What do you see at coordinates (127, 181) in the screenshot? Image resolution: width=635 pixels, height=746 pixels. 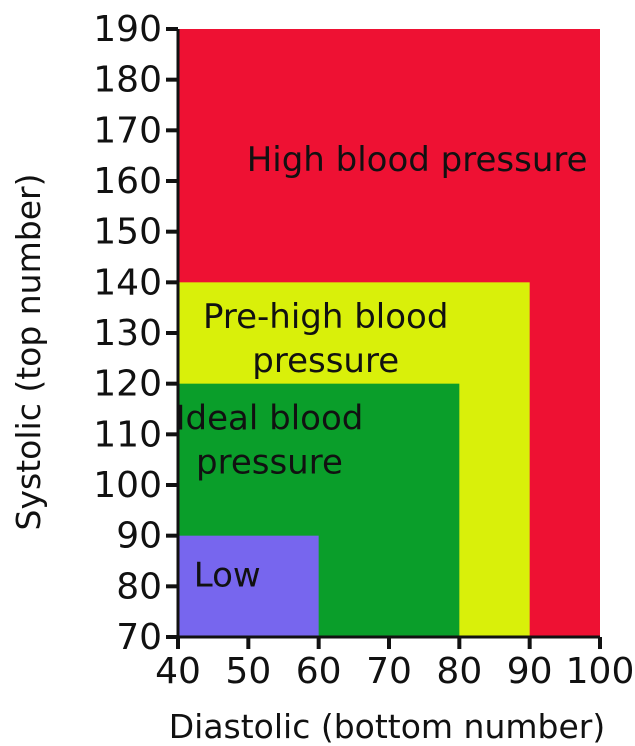 I see `y-tick-label: 160` at bounding box center [127, 181].